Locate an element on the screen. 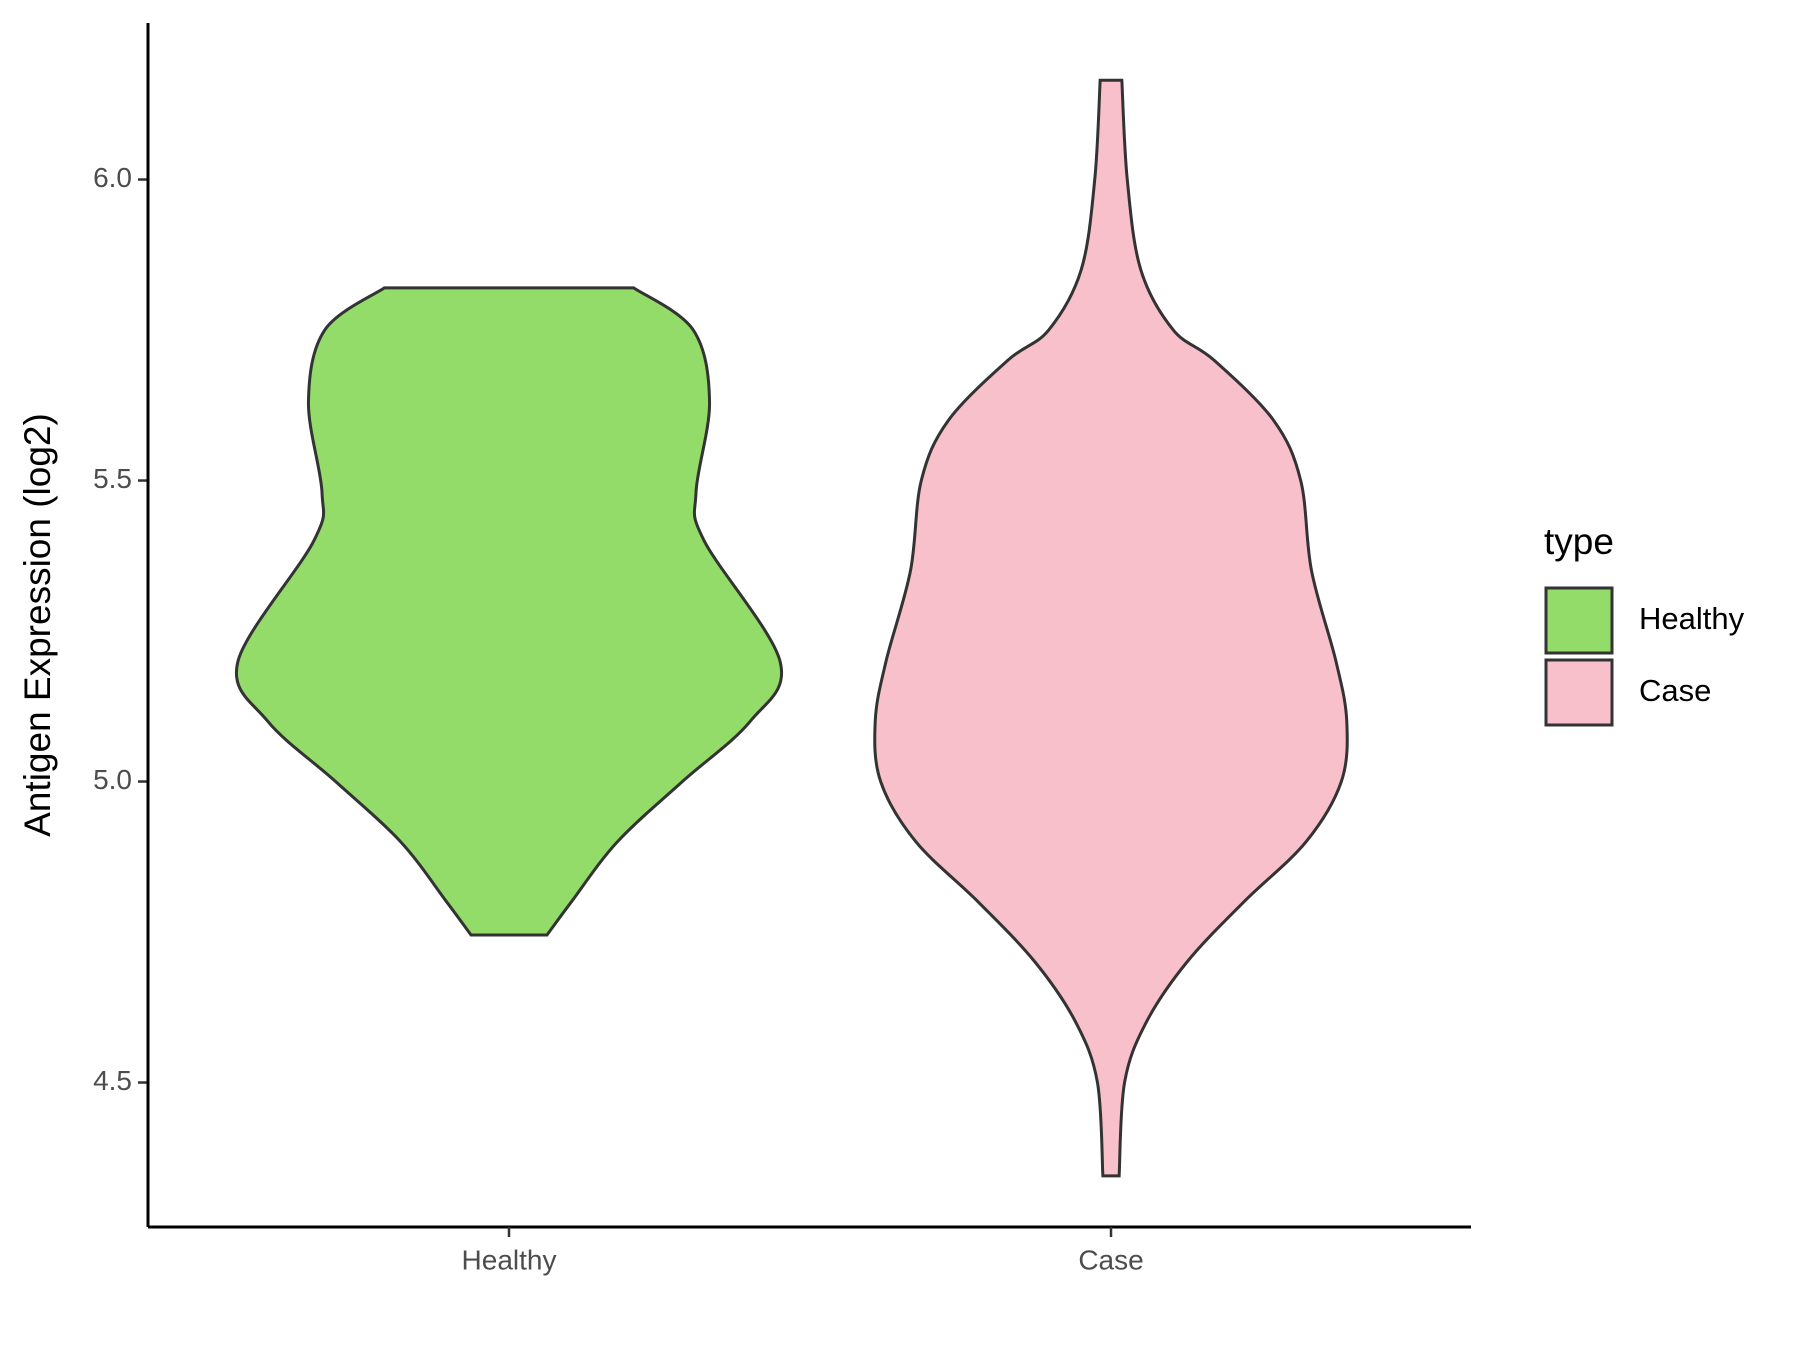 This screenshot has width=1800, height=1350. y-tick-label: 4.5 is located at coordinates (112, 1080).